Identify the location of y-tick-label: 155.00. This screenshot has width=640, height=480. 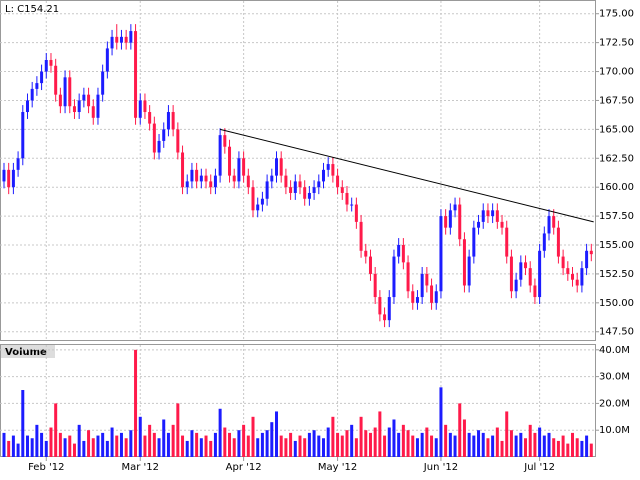
(616, 245).